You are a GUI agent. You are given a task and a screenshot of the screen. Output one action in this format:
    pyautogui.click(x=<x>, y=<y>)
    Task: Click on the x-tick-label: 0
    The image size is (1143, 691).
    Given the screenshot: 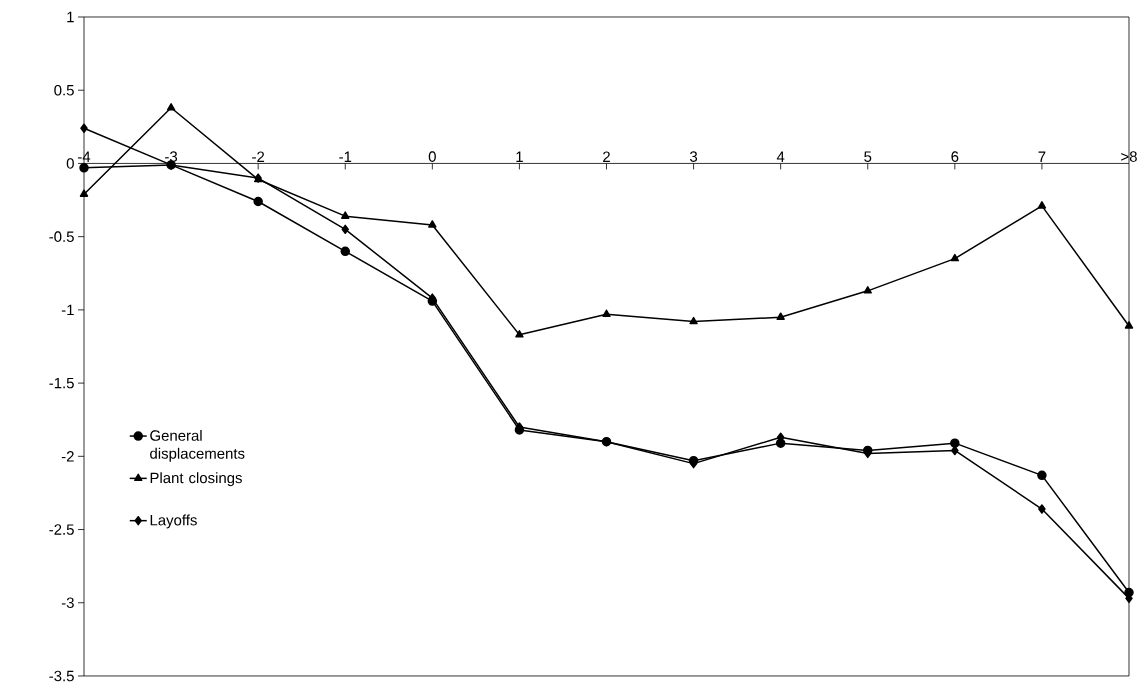 What is the action you would take?
    pyautogui.click(x=432, y=156)
    